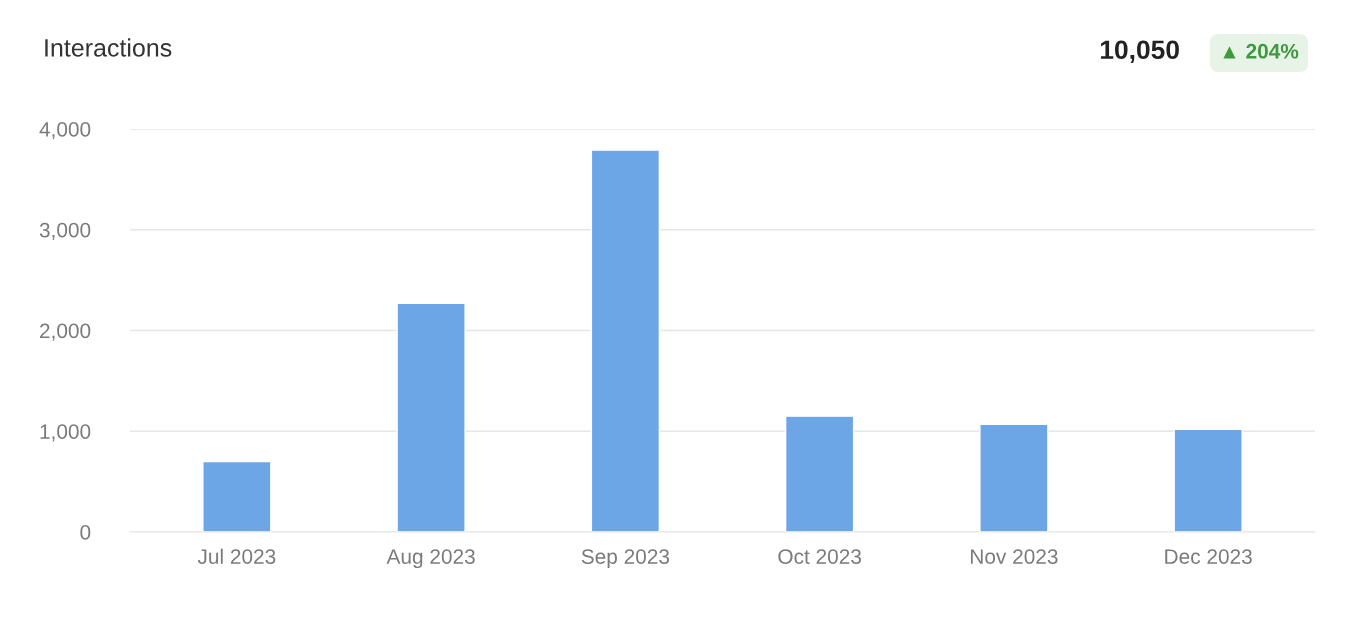 This screenshot has height=627, width=1364. What do you see at coordinates (65, 332) in the screenshot?
I see `y-tick-label: 2,000` at bounding box center [65, 332].